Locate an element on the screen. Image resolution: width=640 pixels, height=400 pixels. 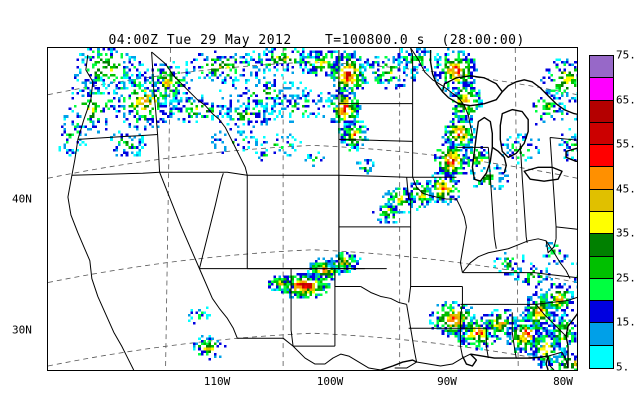
colorbar-tick-label: 75. is located at coordinates (626, 55).